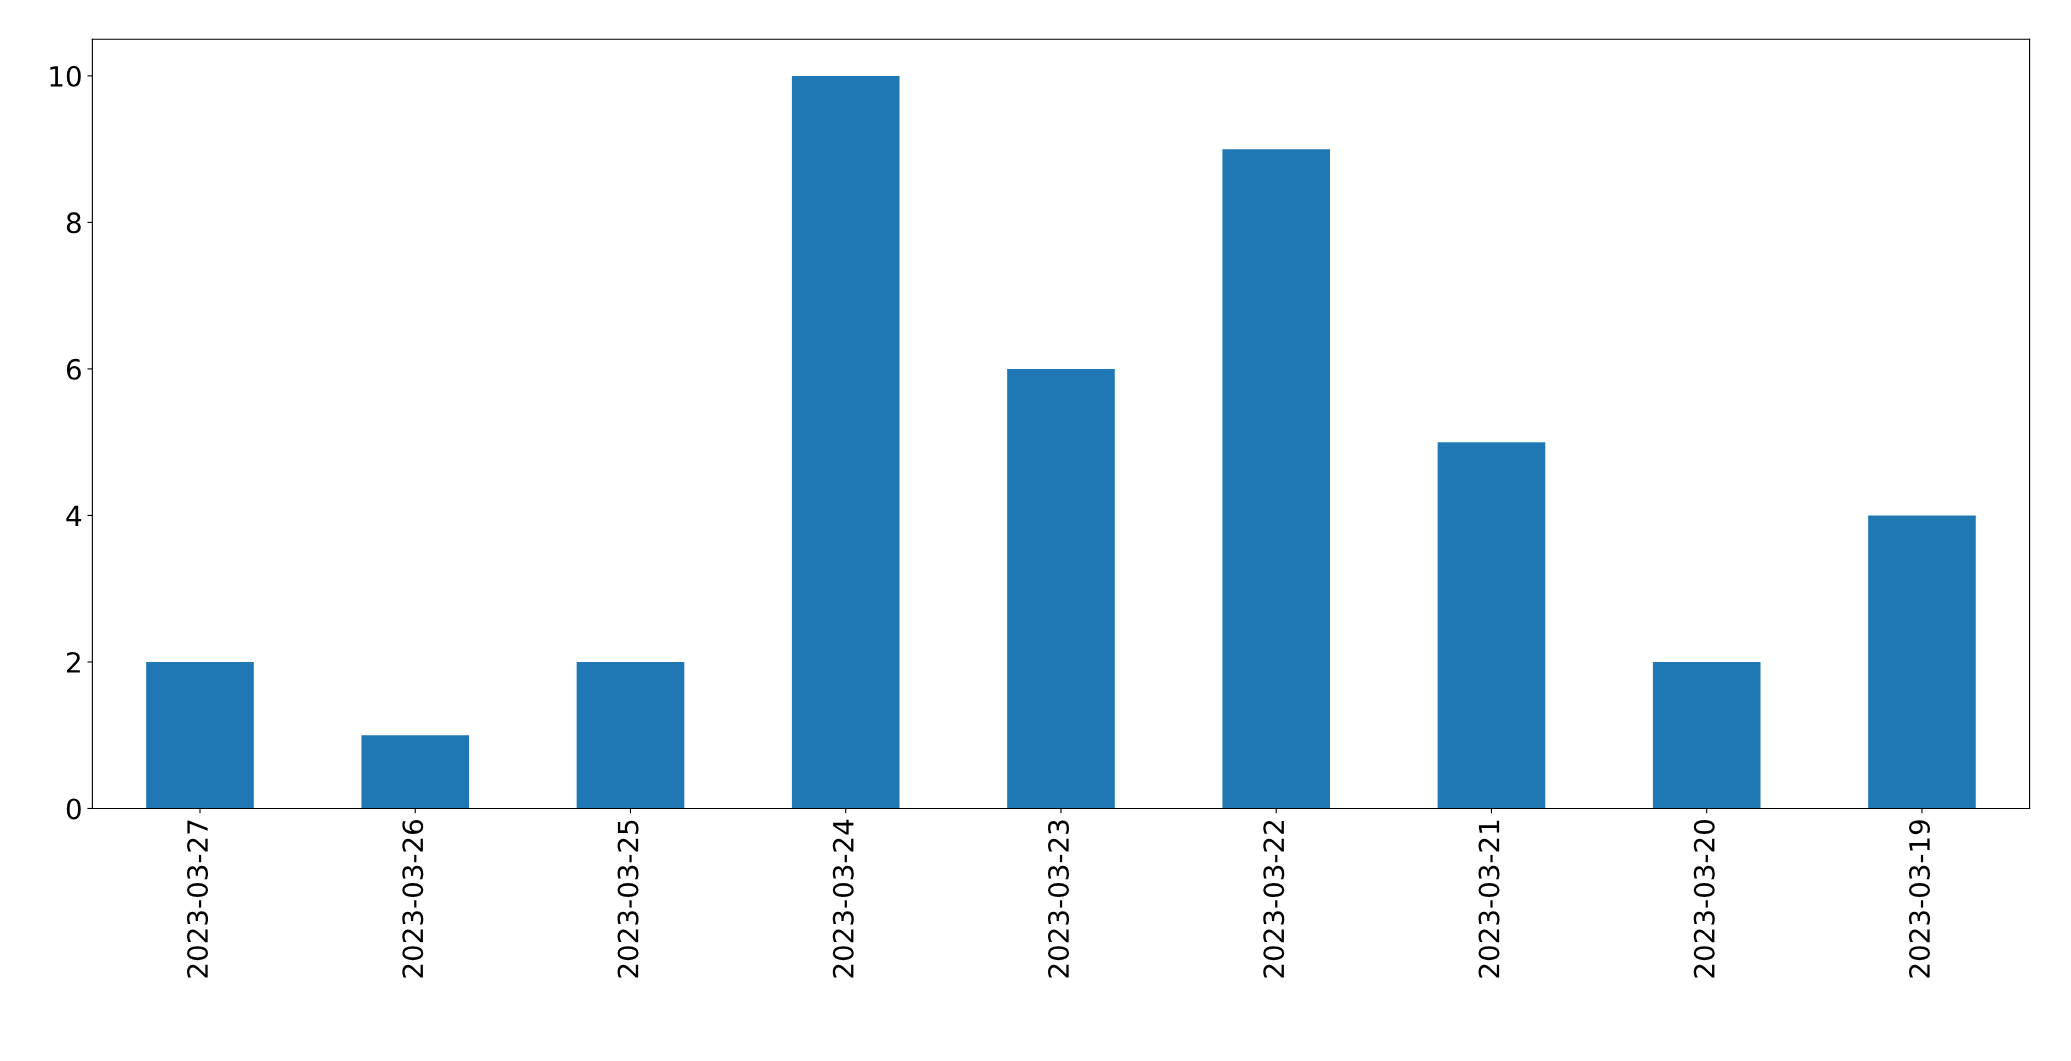  I want to click on x-tick-label: 2023-03-21, so click(1489, 899).